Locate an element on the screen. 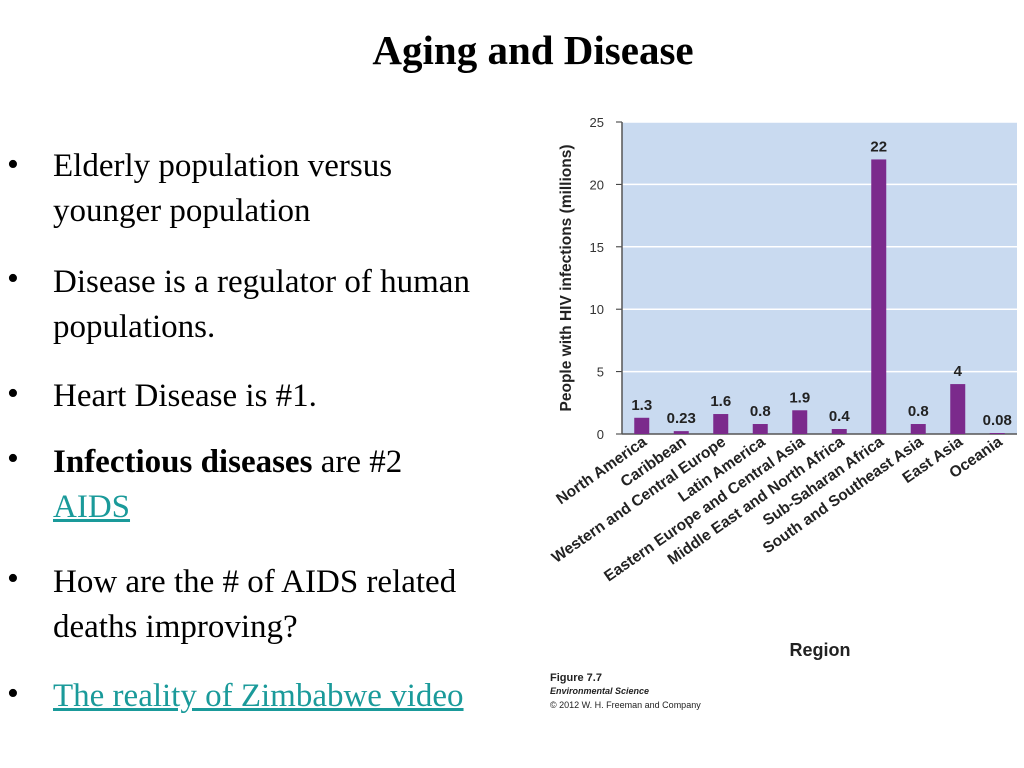 This screenshot has width=1024, height=768. figure-copyright: © 2012 W. H. Freeman and Company is located at coordinates (625, 705).